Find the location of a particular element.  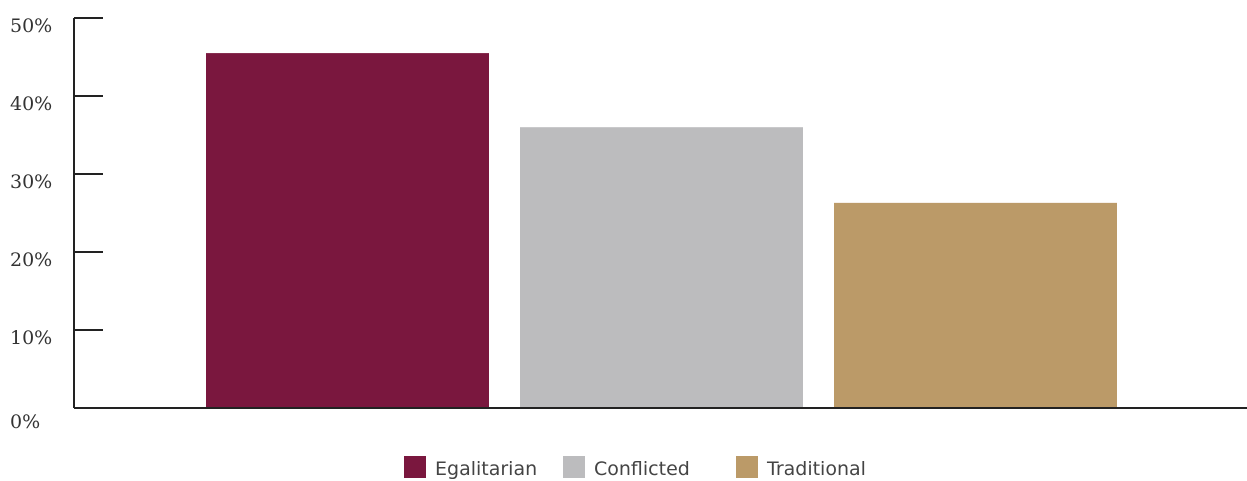

y-tick-label: 50% is located at coordinates (31, 26).